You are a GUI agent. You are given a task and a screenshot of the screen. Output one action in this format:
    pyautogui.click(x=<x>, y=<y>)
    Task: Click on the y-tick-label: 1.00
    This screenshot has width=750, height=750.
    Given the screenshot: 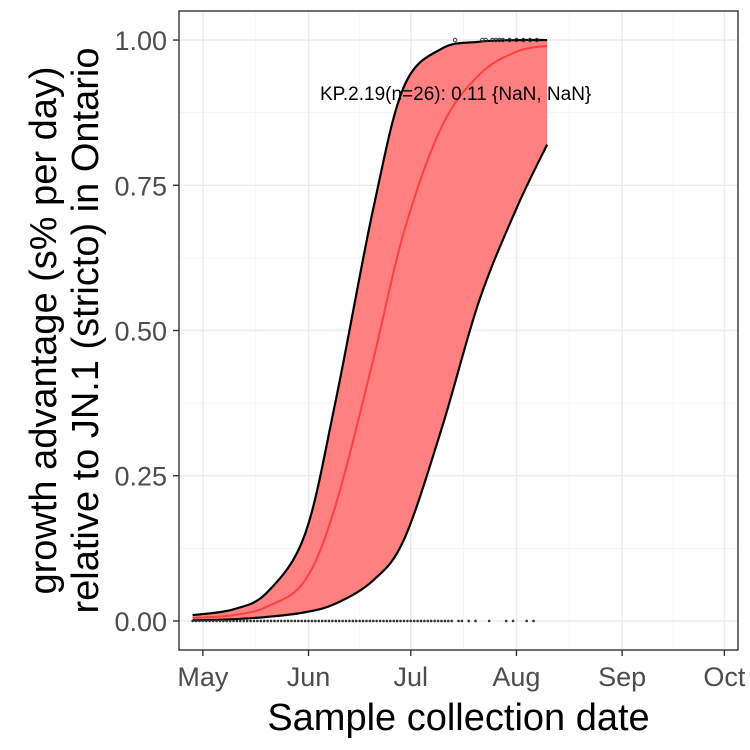 What is the action you would take?
    pyautogui.click(x=140, y=41)
    